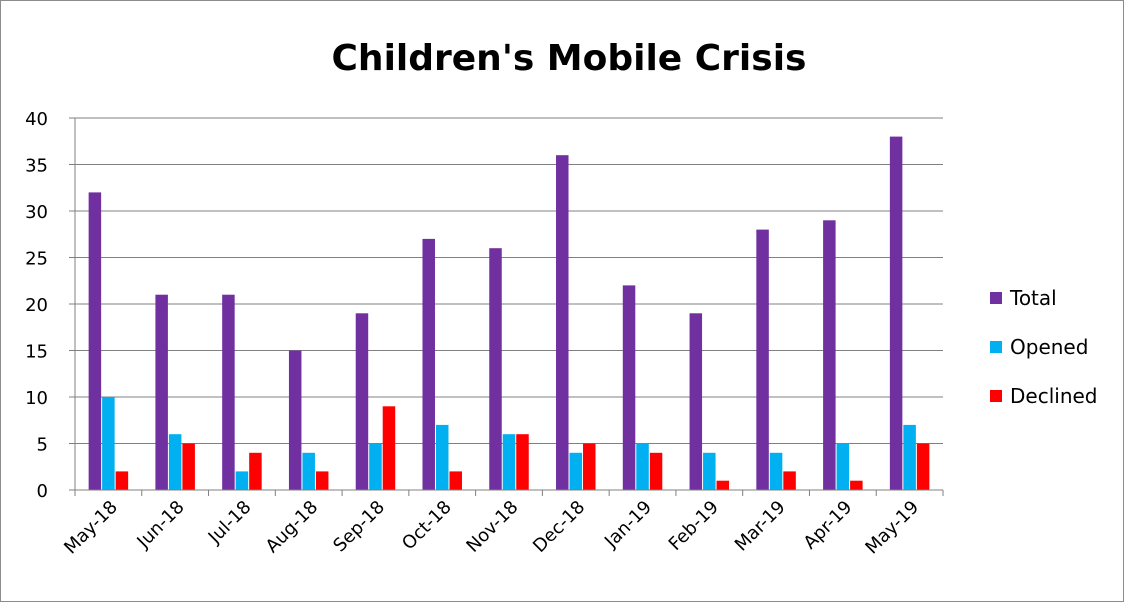 Image resolution: width=1124 pixels, height=602 pixels. Describe the element at coordinates (36, 166) in the screenshot. I see `y-tick-label: 35` at that location.